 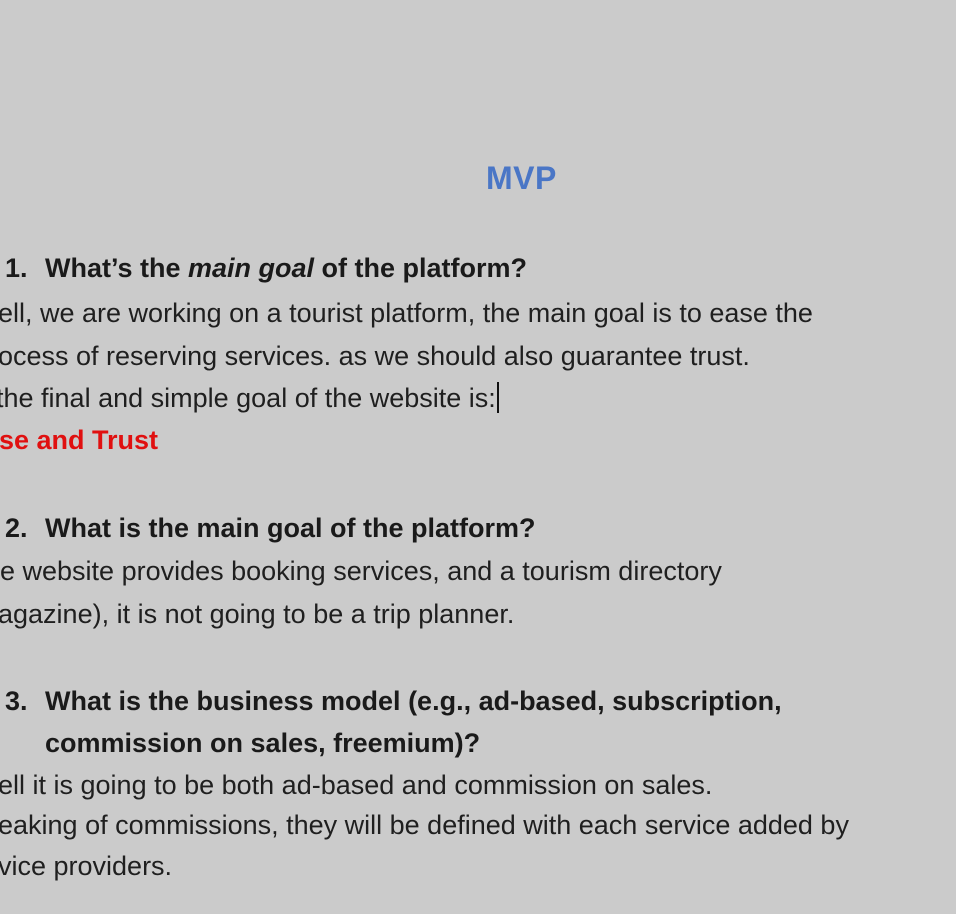 I want to click on question-1-text-emphasis: main goal, so click(x=251, y=268).